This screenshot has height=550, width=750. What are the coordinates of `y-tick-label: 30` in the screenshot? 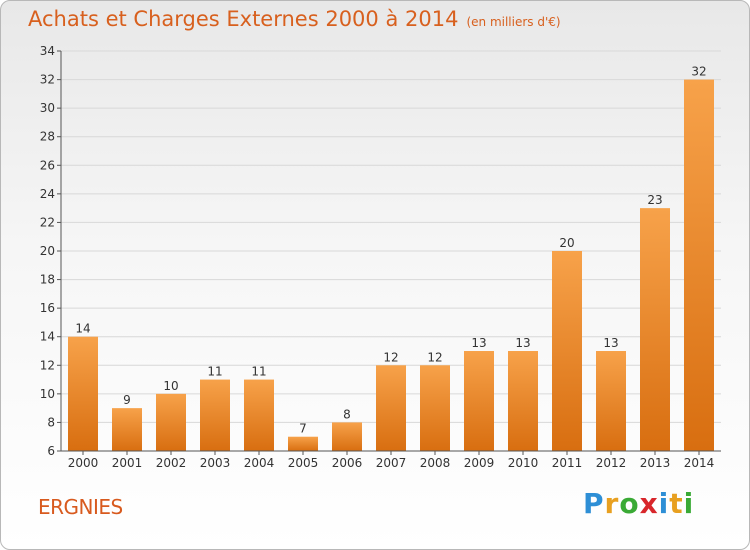 It's located at (47, 108).